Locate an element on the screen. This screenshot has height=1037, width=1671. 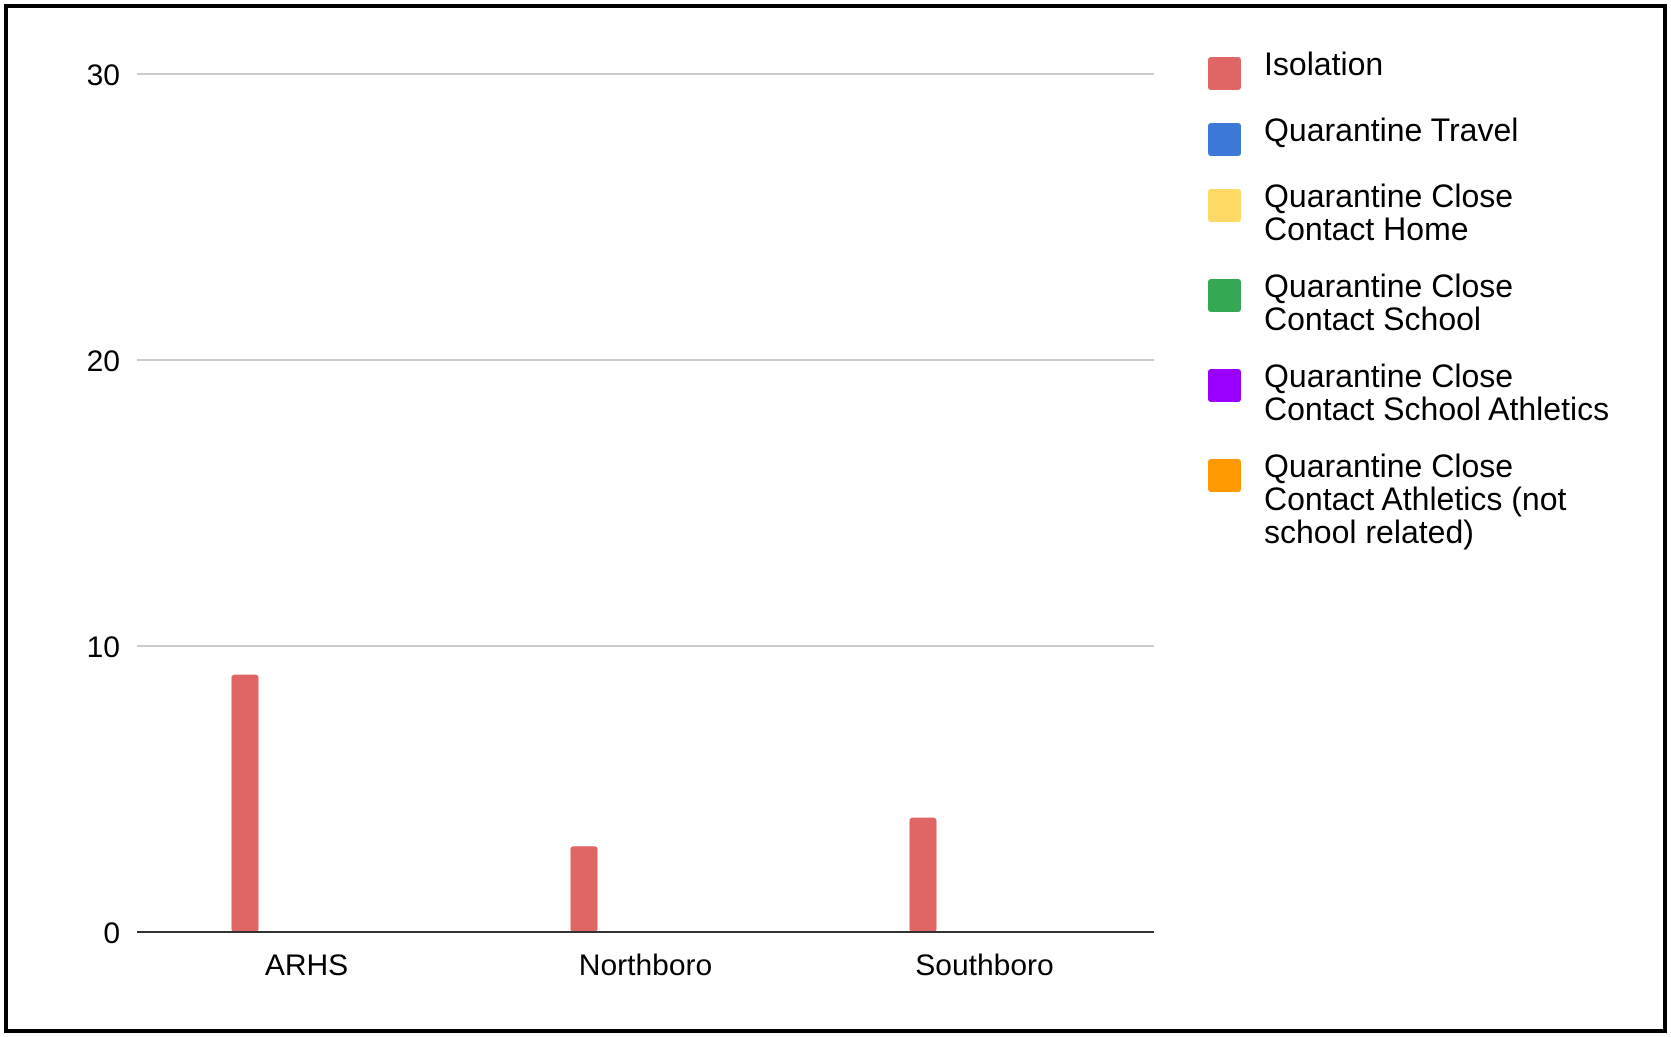
x-axis-ticks: ARHS Northboro Southboro is located at coordinates (659, 965).